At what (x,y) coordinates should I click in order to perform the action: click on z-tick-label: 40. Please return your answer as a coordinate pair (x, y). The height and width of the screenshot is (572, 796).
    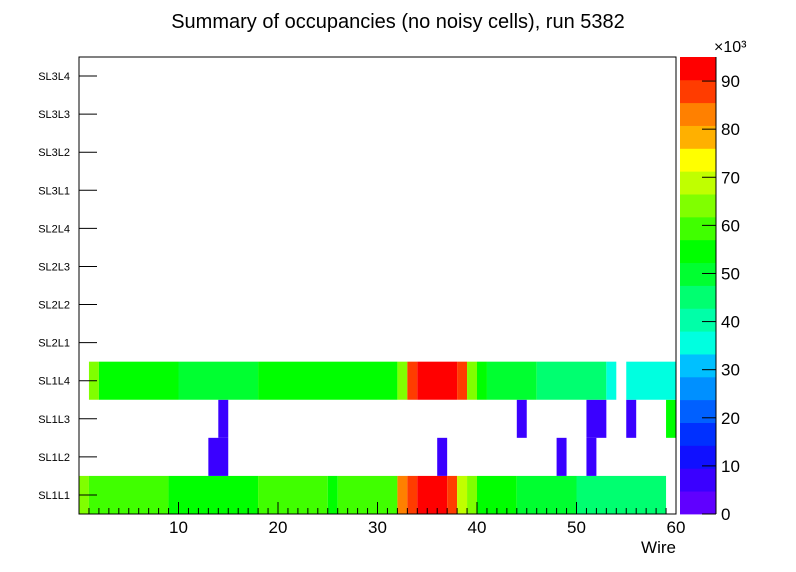
    Looking at the image, I should click on (730, 322).